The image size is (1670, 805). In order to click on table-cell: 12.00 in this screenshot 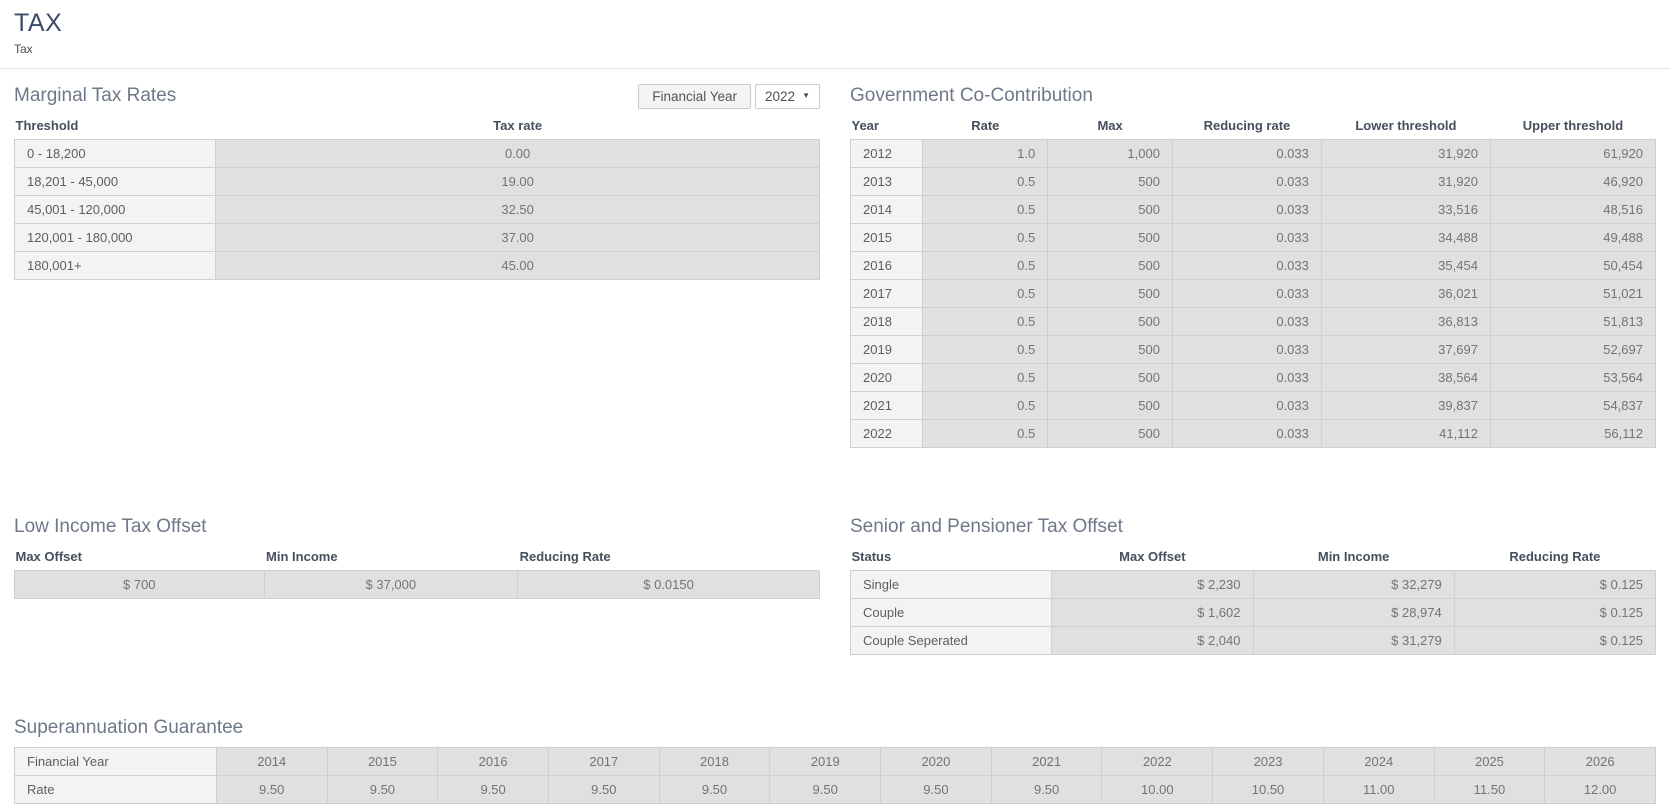, I will do `click(1600, 789)`.